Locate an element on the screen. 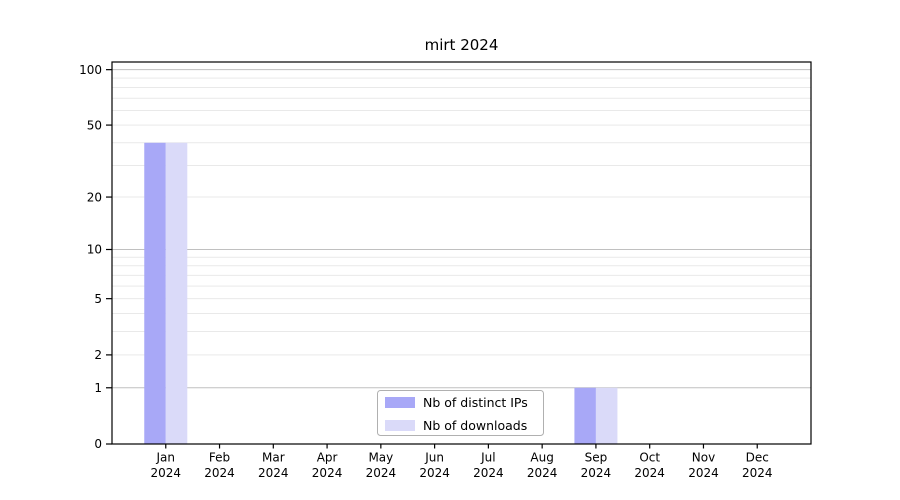 Image resolution: width=900 pixels, height=500 pixels. y-tick-label: 1 is located at coordinates (98, 388).